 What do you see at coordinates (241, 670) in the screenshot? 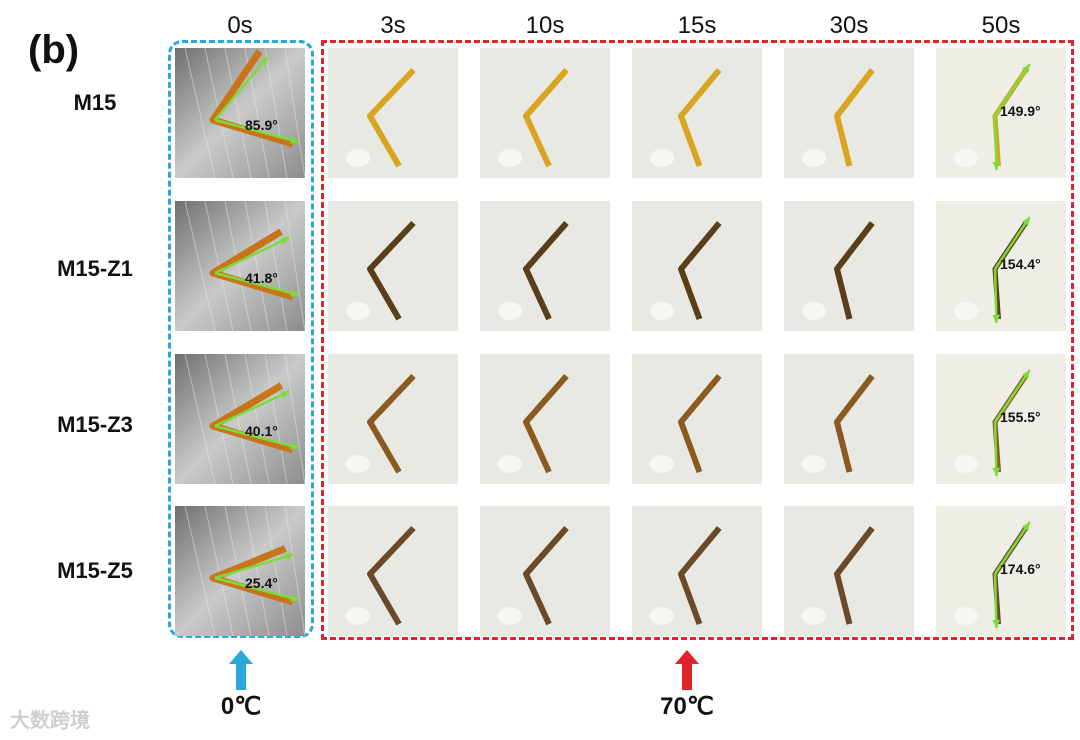
I see `cold-arrow-icon` at bounding box center [241, 670].